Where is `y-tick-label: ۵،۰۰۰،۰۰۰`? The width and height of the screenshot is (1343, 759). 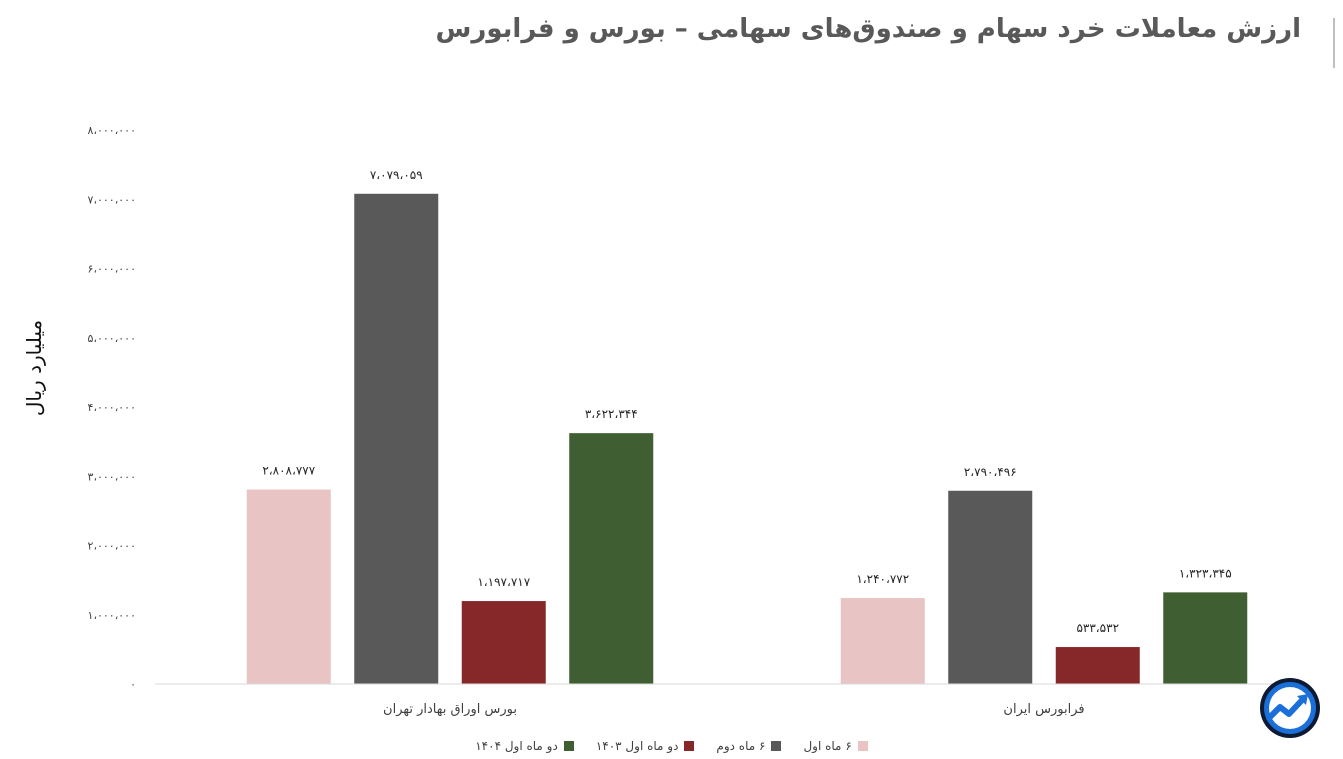 y-tick-label: ۵،۰۰۰،۰۰۰ is located at coordinates (112, 338).